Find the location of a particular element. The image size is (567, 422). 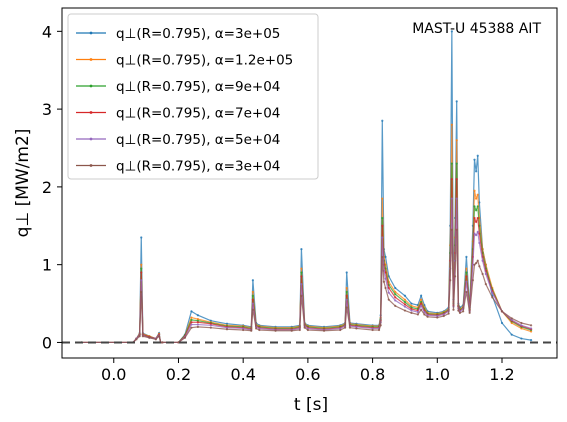

legend-label: q⊥(R=0.795), α=3e+04 is located at coordinates (198, 167).